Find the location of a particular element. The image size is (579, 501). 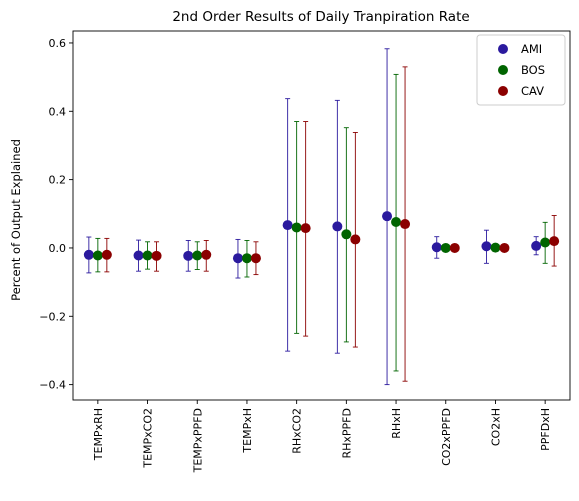

marker-bos-tempxrh is located at coordinates (97, 255).